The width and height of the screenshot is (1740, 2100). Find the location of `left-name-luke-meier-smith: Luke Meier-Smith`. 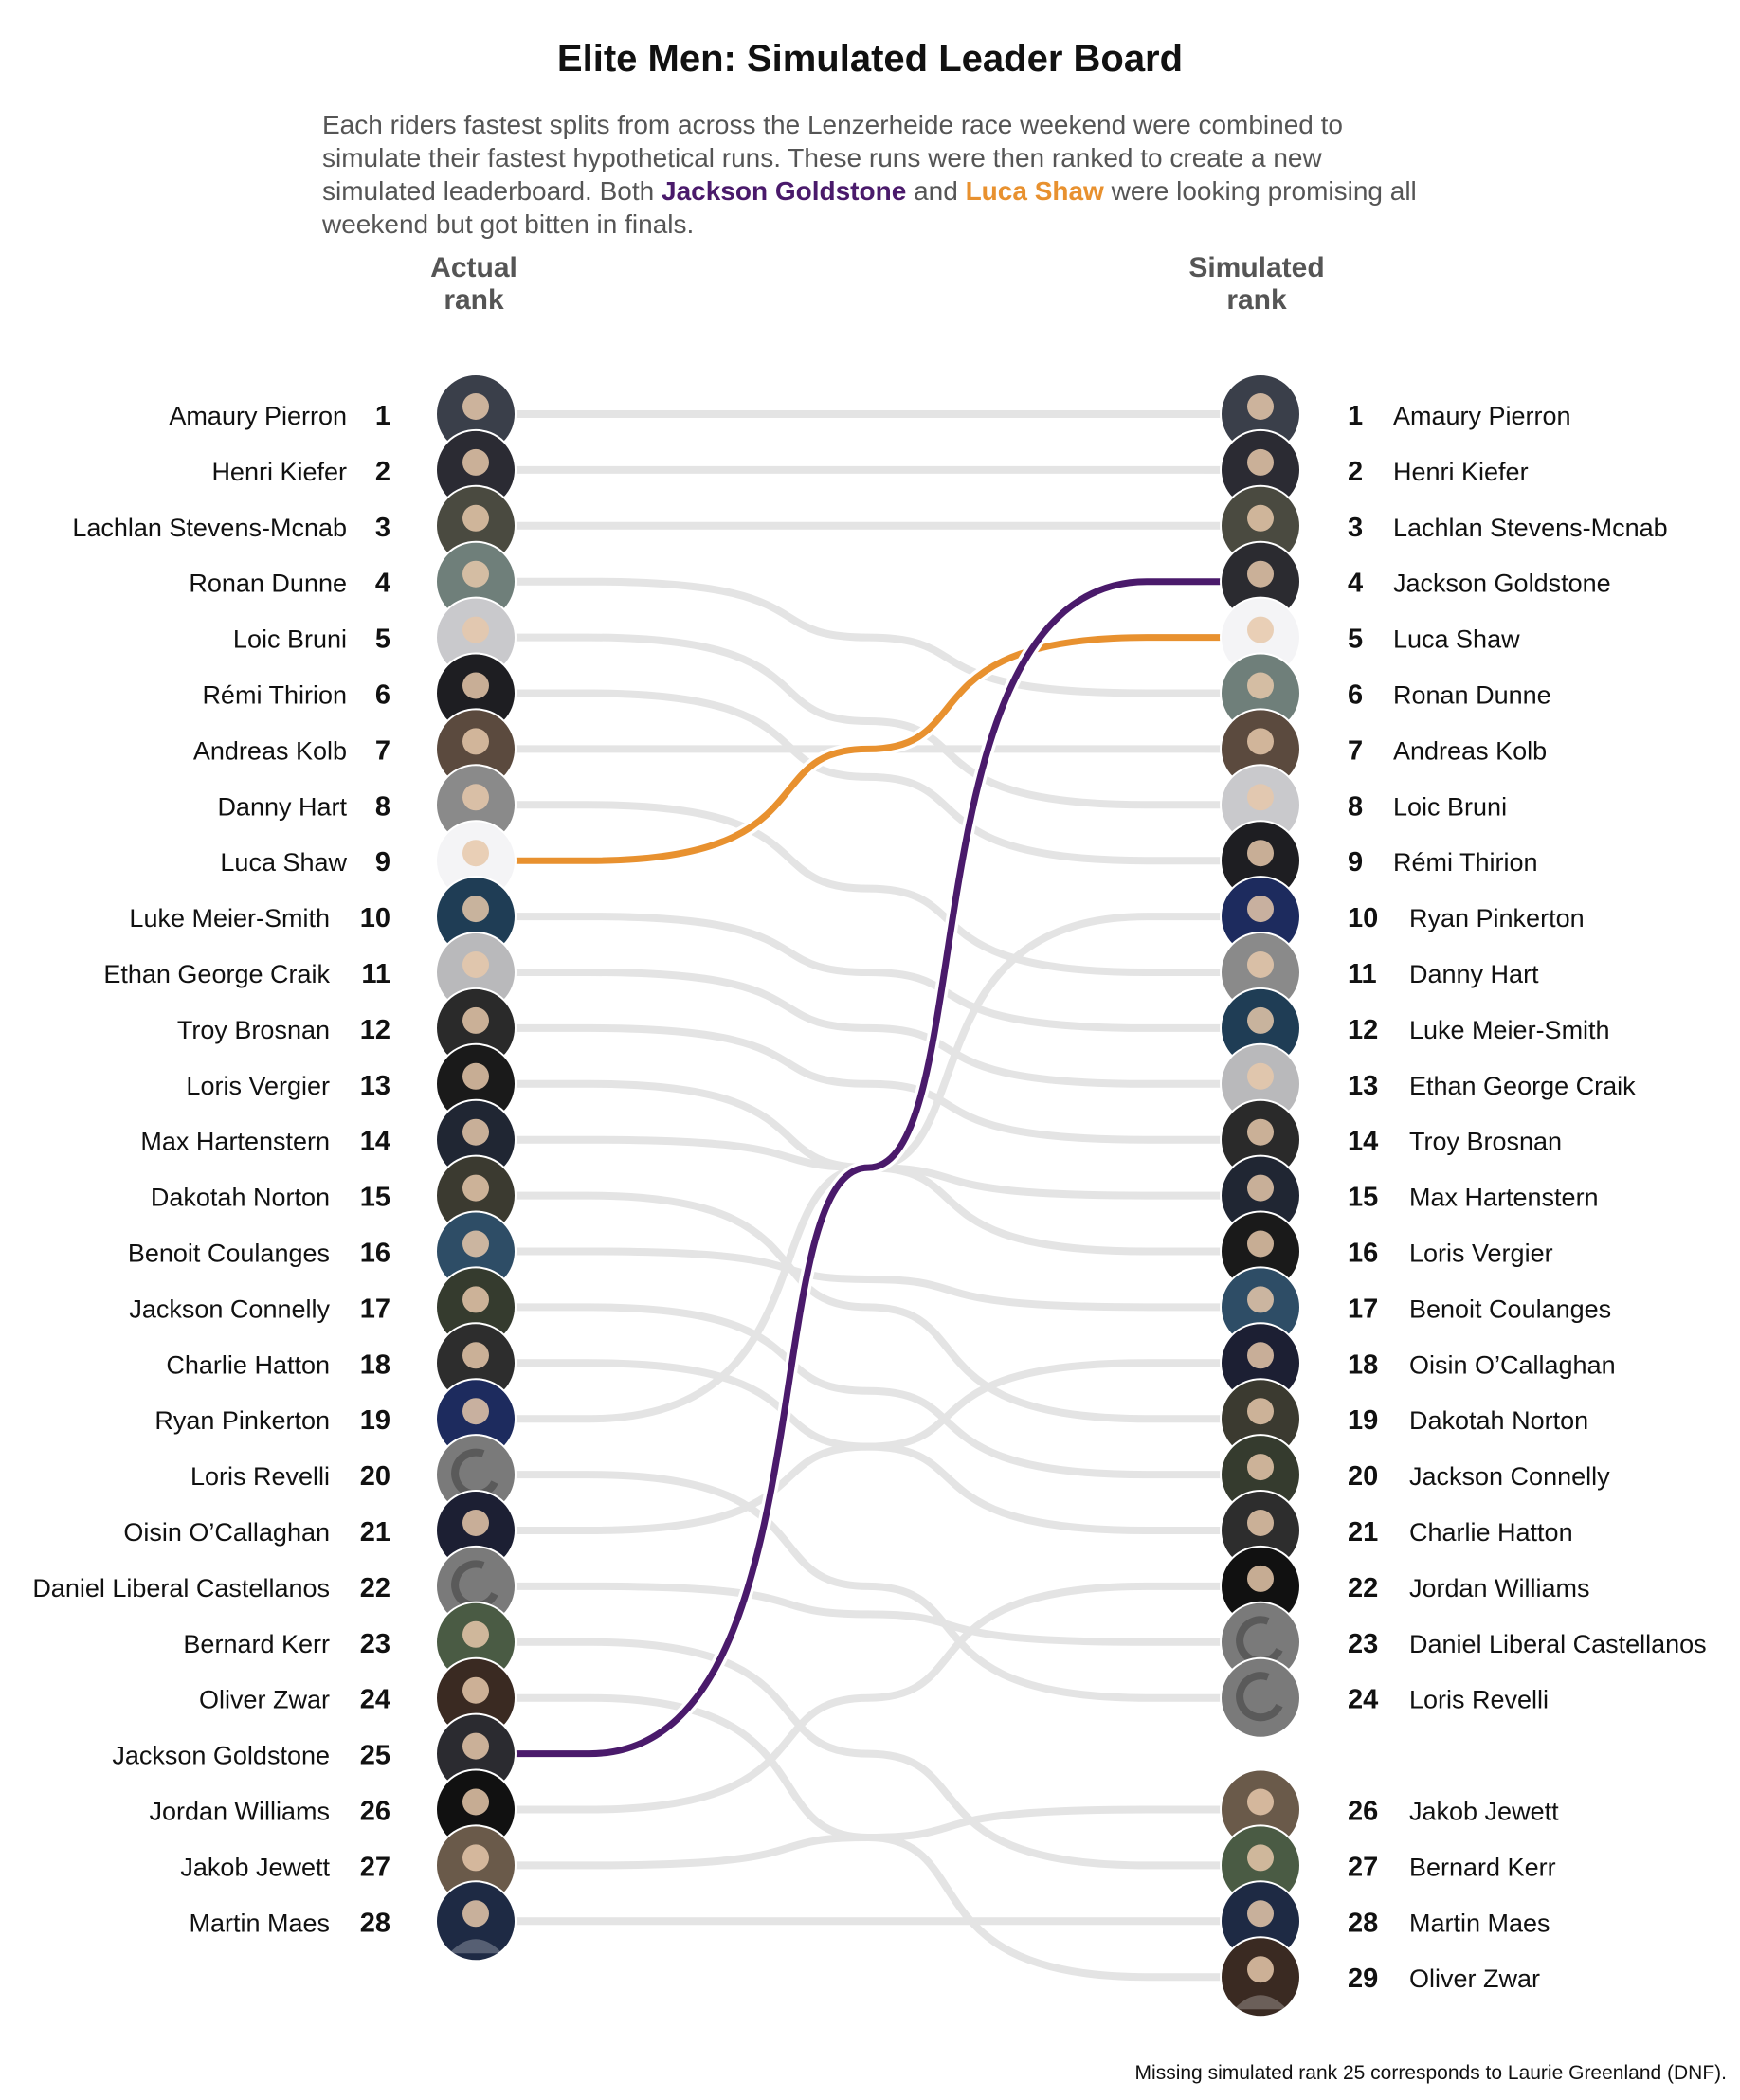

left-name-luke-meier-smith: Luke Meier-Smith is located at coordinates (230, 918).